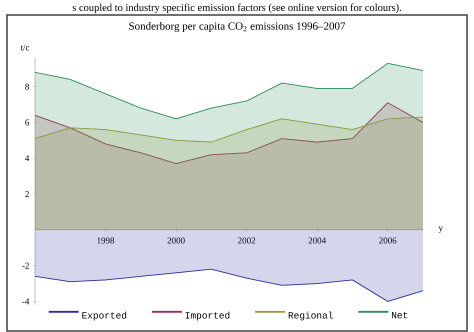 Image resolution: width=474 pixels, height=332 pixels. Describe the element at coordinates (237, 9) in the screenshot. I see `text: s coupled to industry specific emission factors (see online version for colours).` at that location.